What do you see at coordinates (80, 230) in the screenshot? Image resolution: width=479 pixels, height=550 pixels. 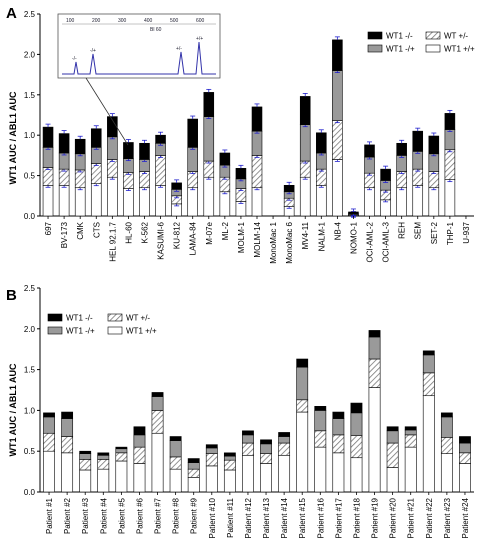 I see `x-tick-label: CMK` at bounding box center [80, 230].